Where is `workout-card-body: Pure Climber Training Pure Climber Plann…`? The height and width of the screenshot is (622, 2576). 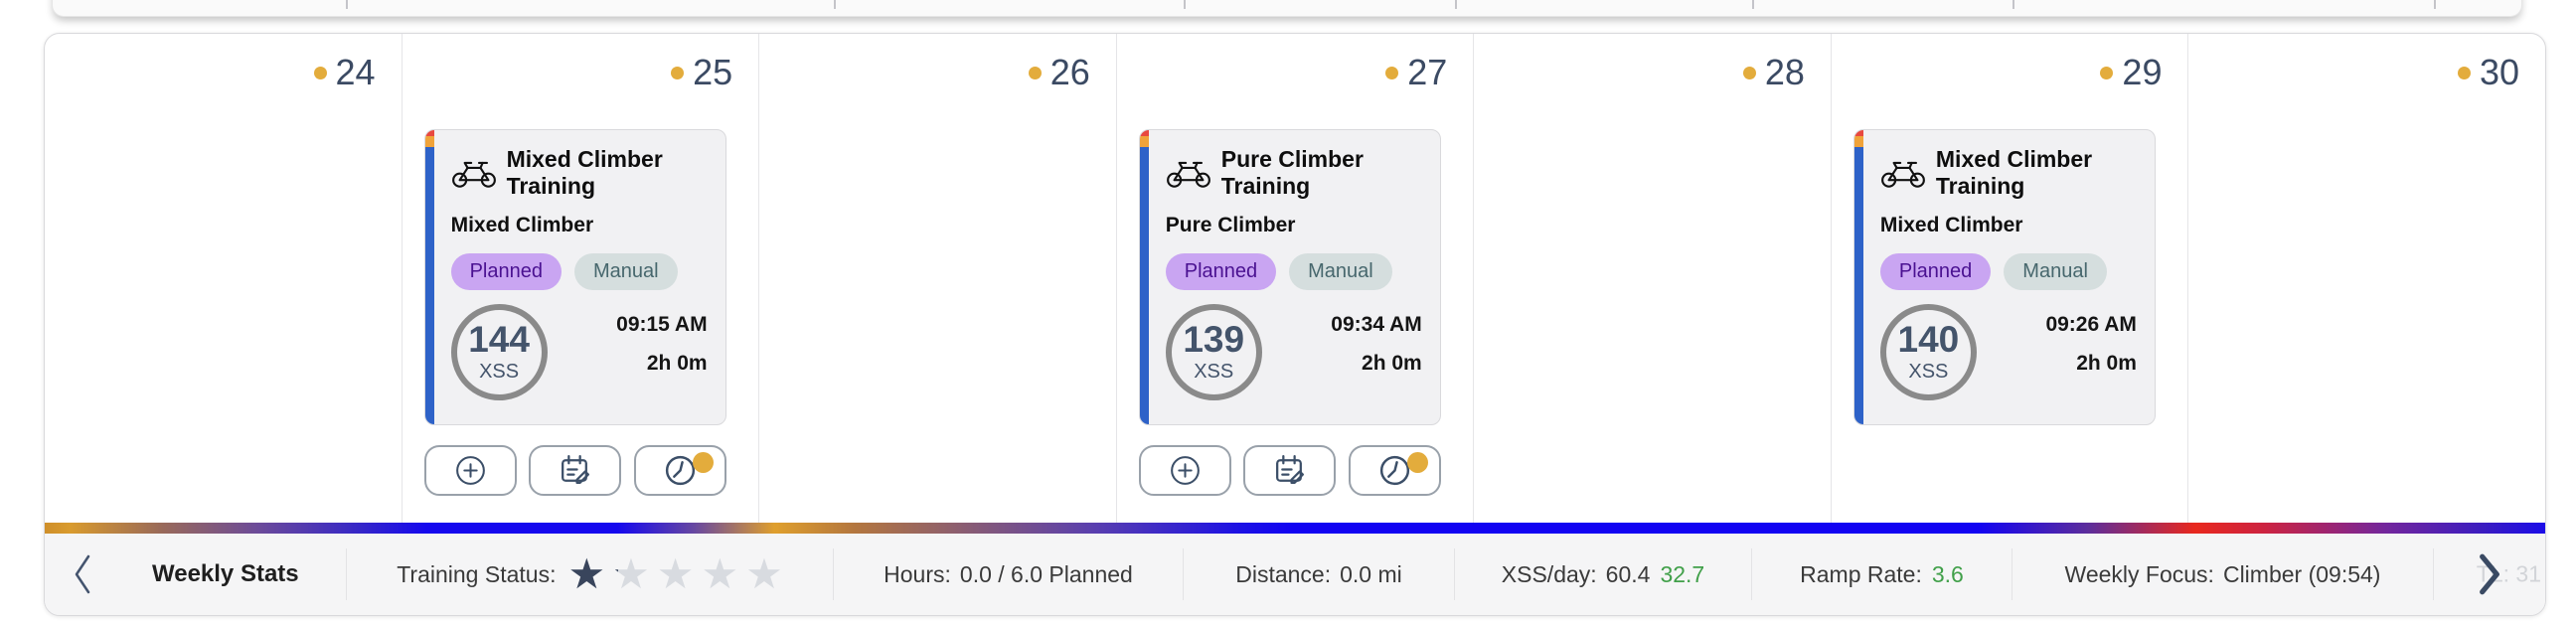
workout-card-body: Pure Climber Training Pure Climber Plann… is located at coordinates (1290, 271).